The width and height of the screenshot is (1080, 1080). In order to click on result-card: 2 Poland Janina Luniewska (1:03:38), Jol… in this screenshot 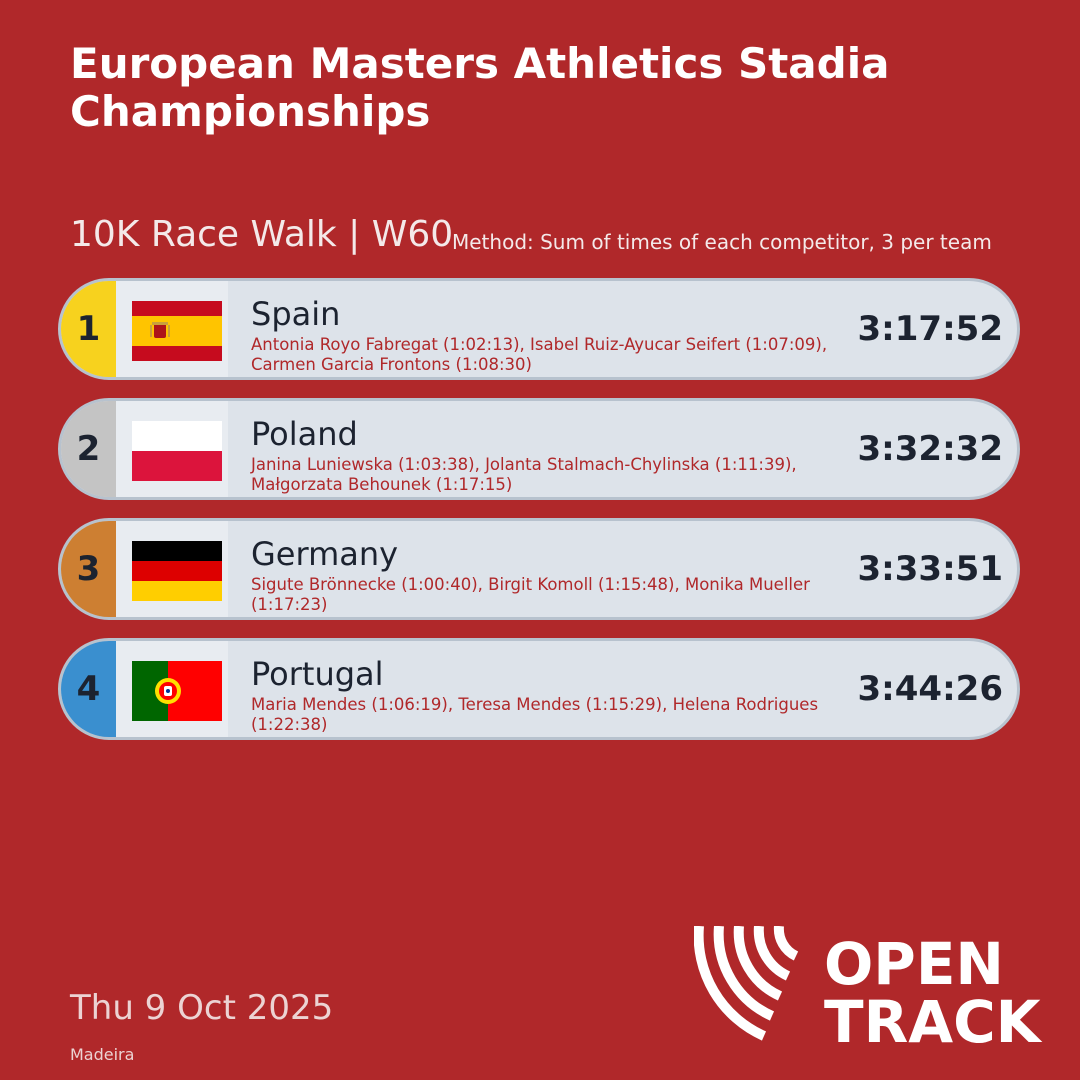, I will do `click(539, 449)`.